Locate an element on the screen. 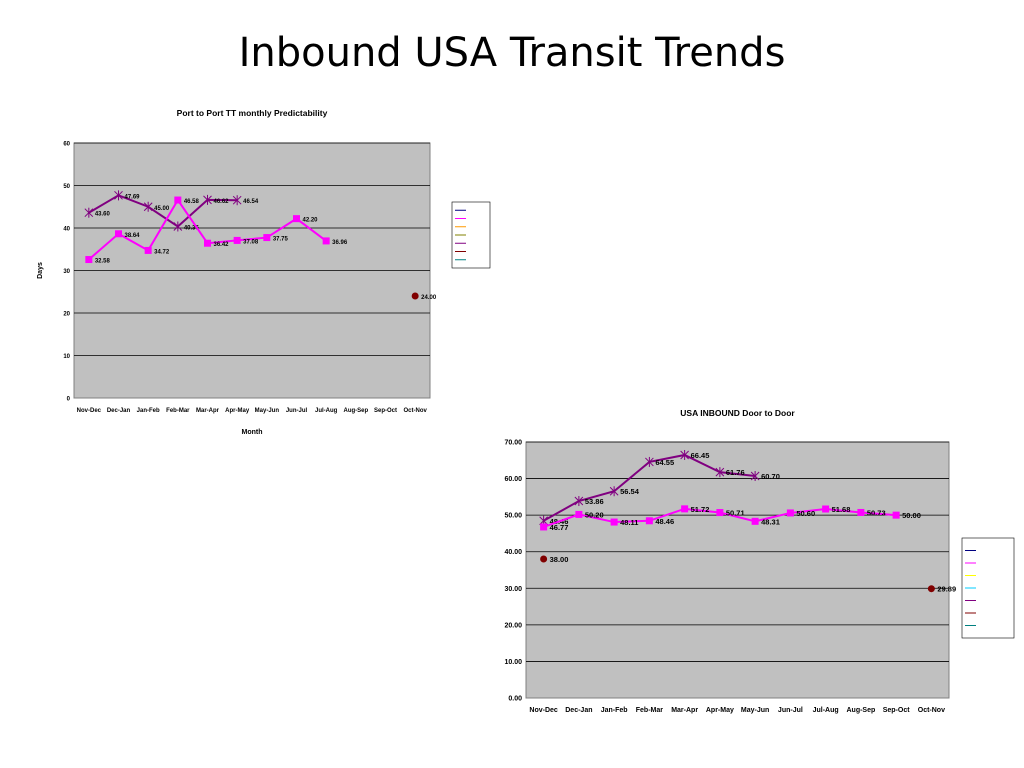 The image size is (1024, 768). data-label: 29.89 is located at coordinates (946, 589).